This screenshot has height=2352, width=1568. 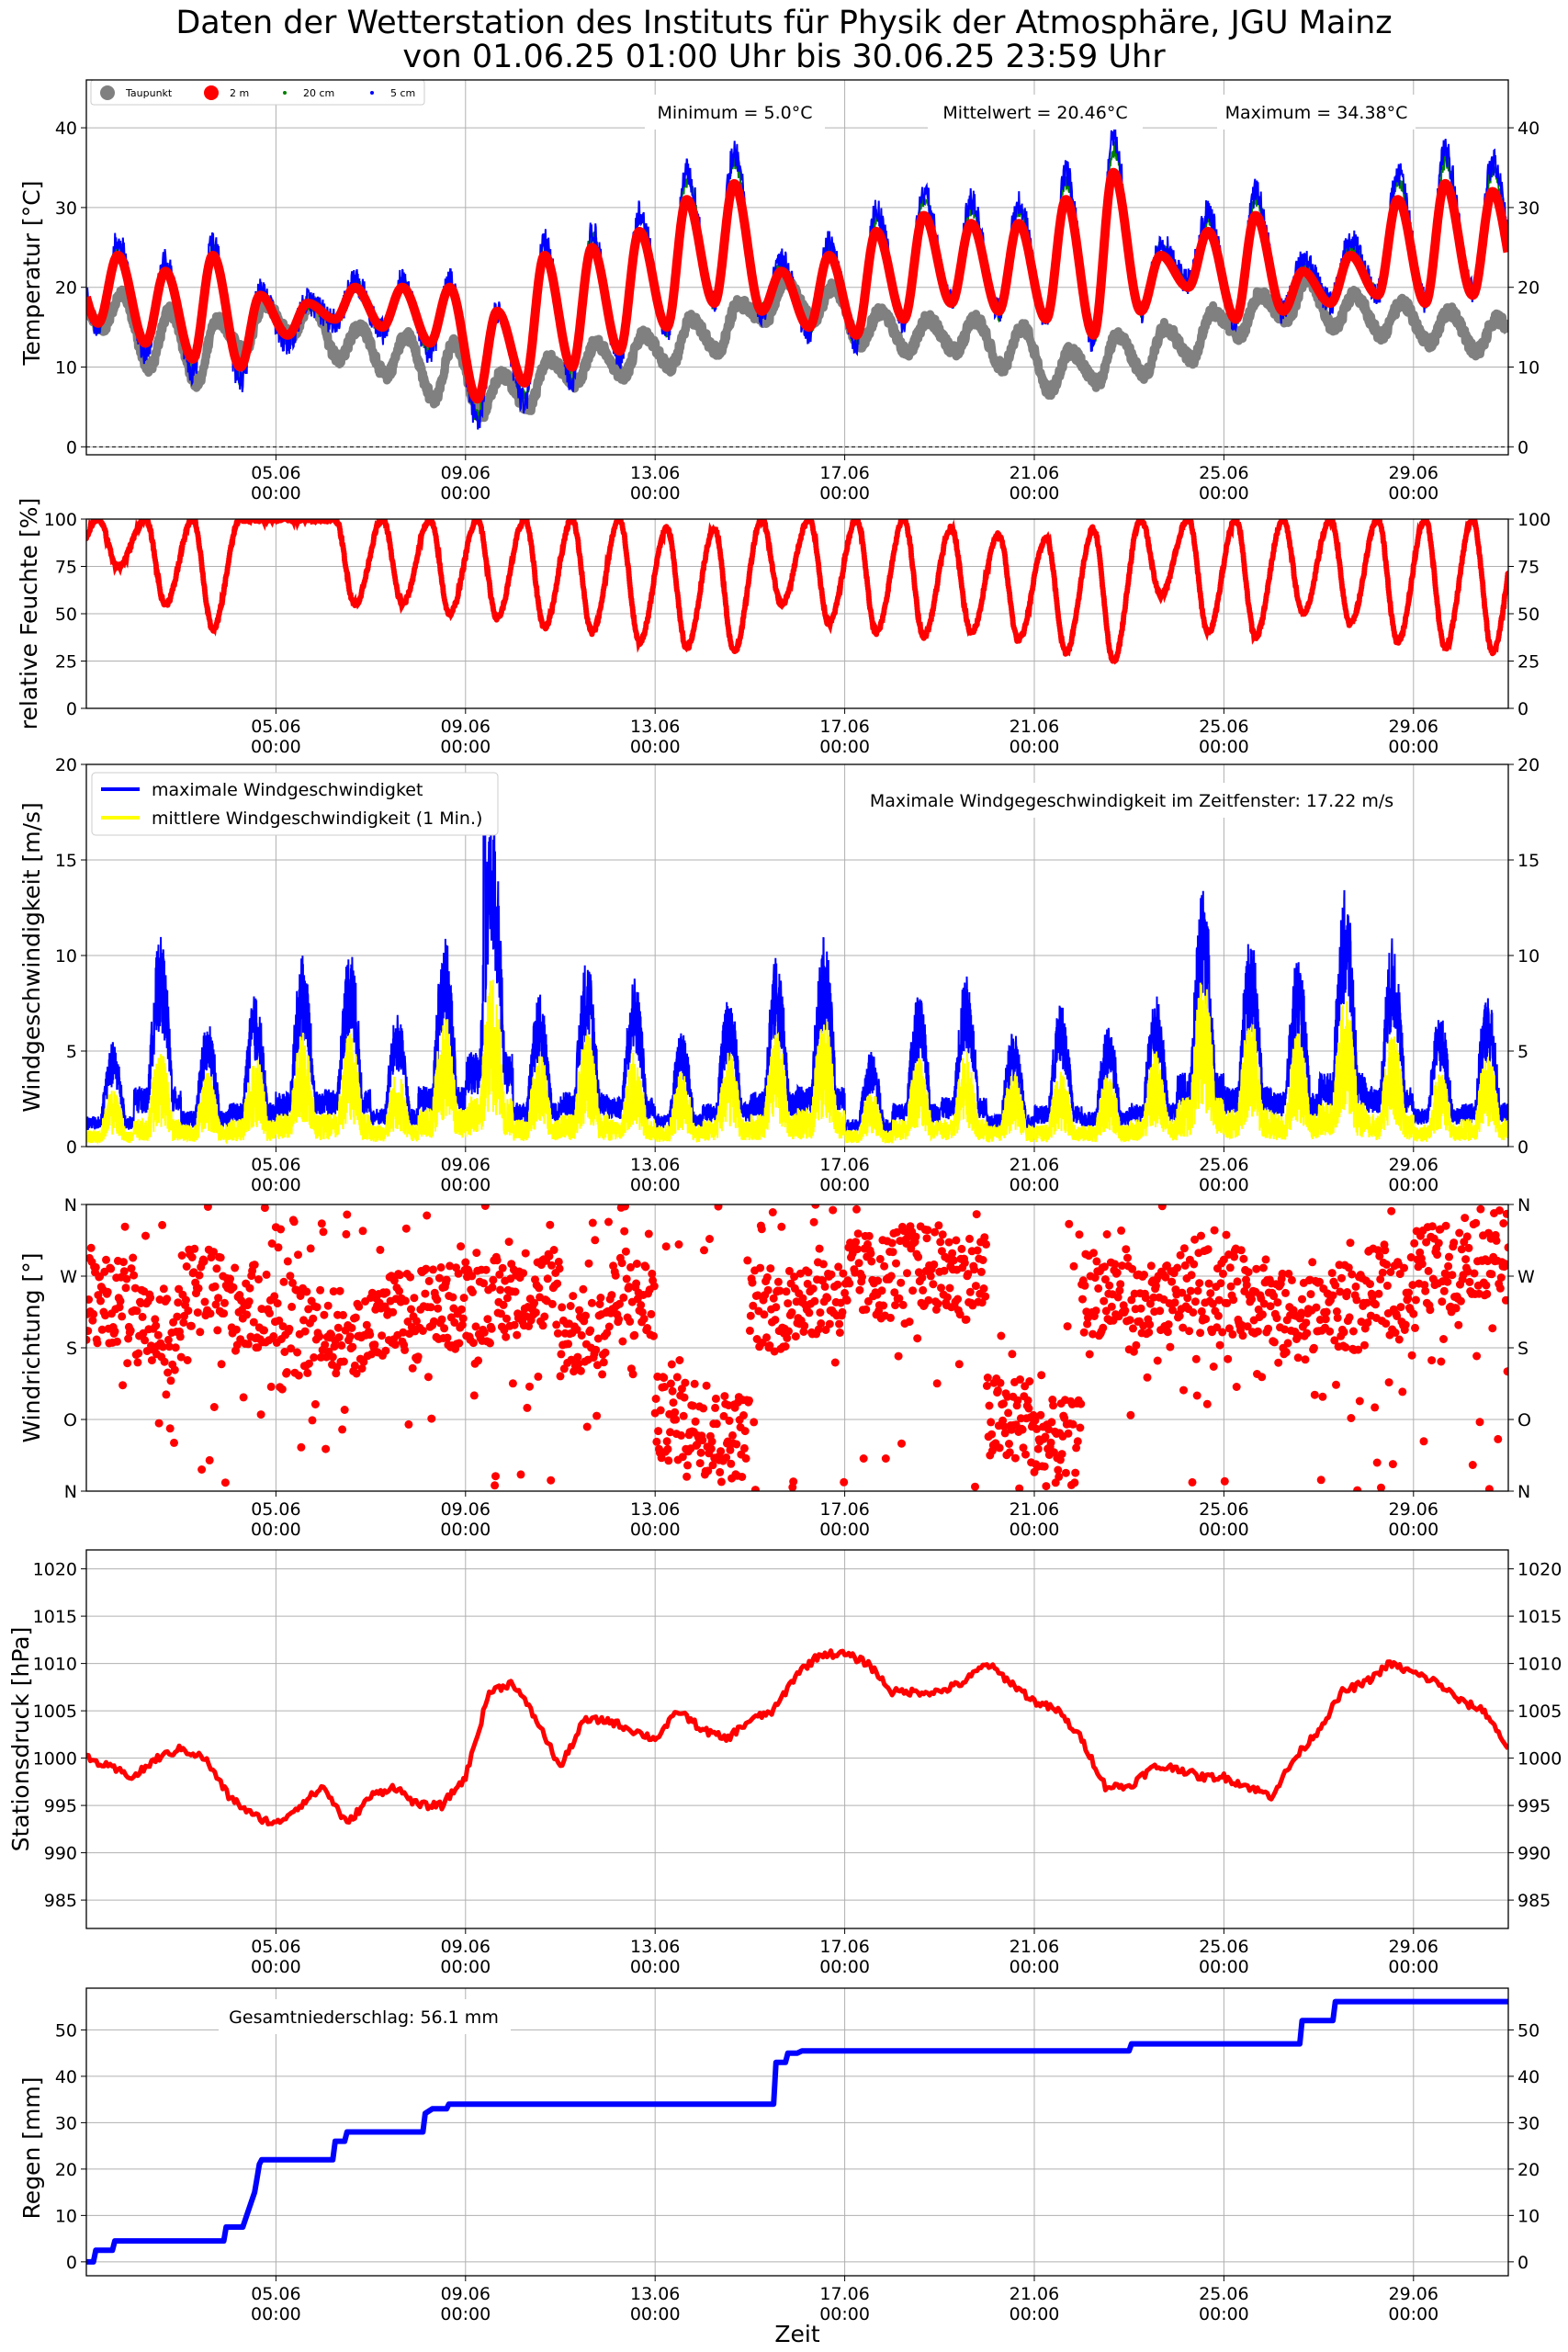 What do you see at coordinates (276, 493) in the screenshot?
I see `temp-xtick-time: 00:00` at bounding box center [276, 493].